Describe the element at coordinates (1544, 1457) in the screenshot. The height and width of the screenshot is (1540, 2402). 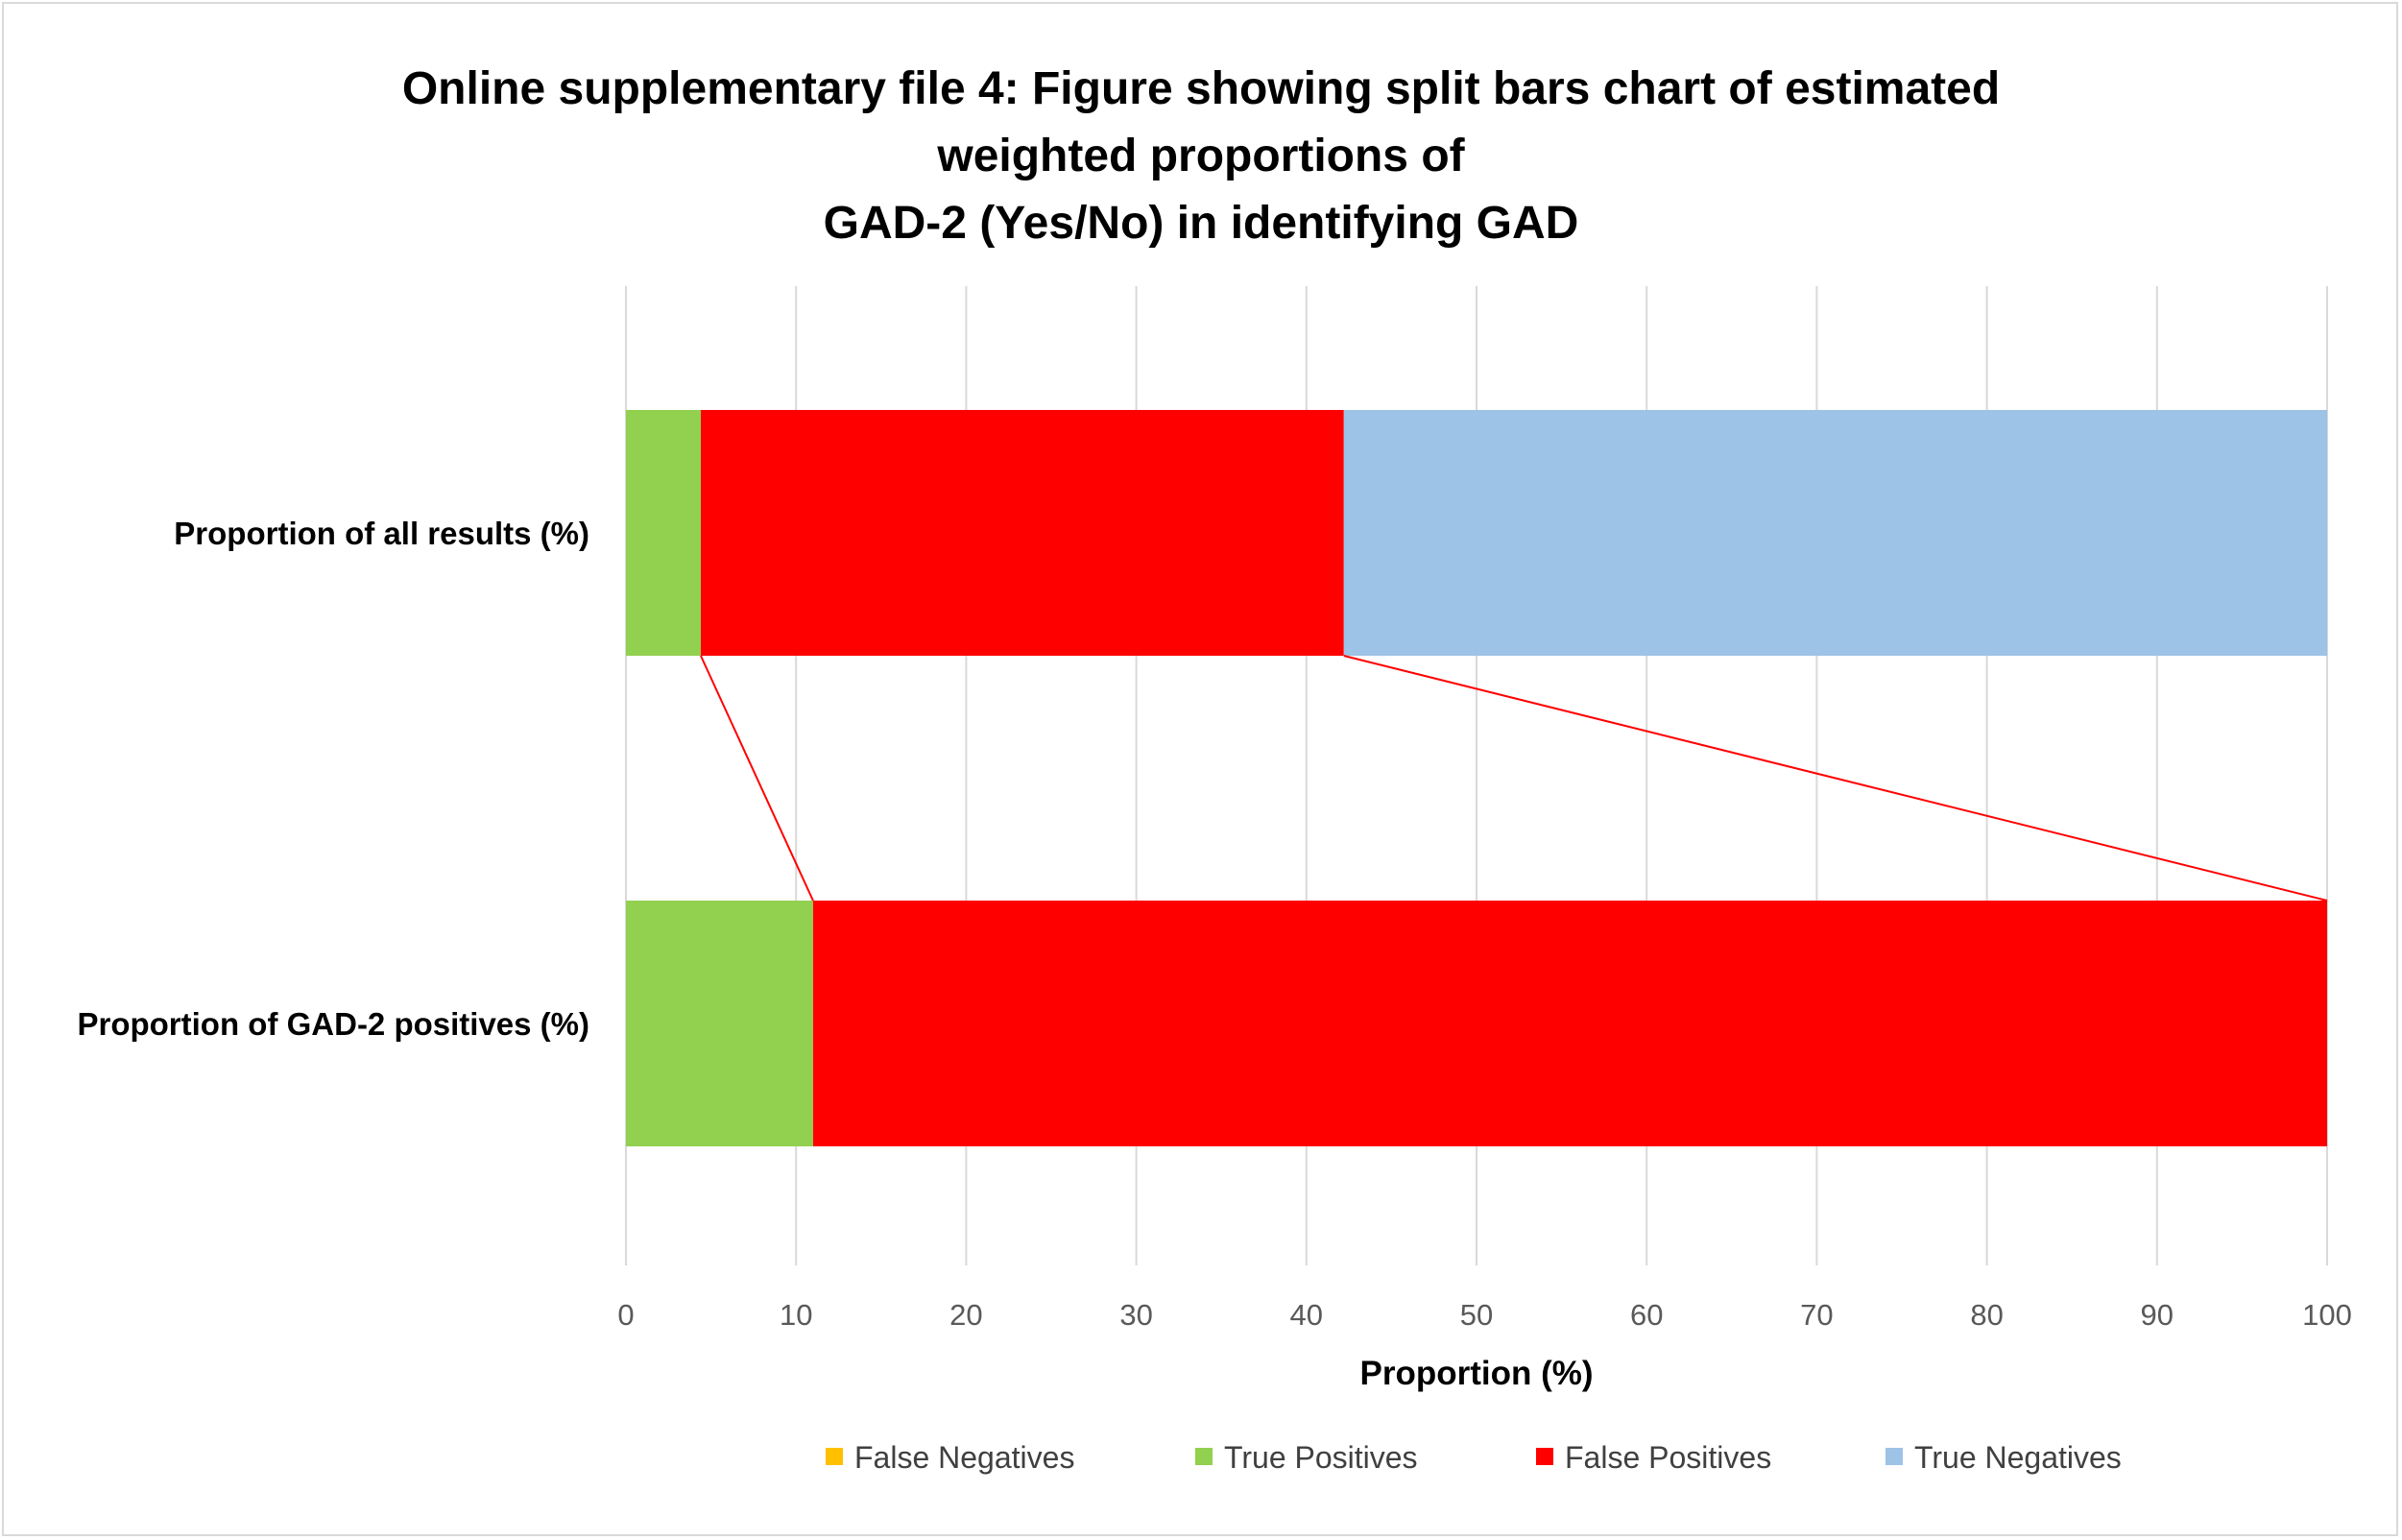
I see `legend-swatch-false-positives` at that location.